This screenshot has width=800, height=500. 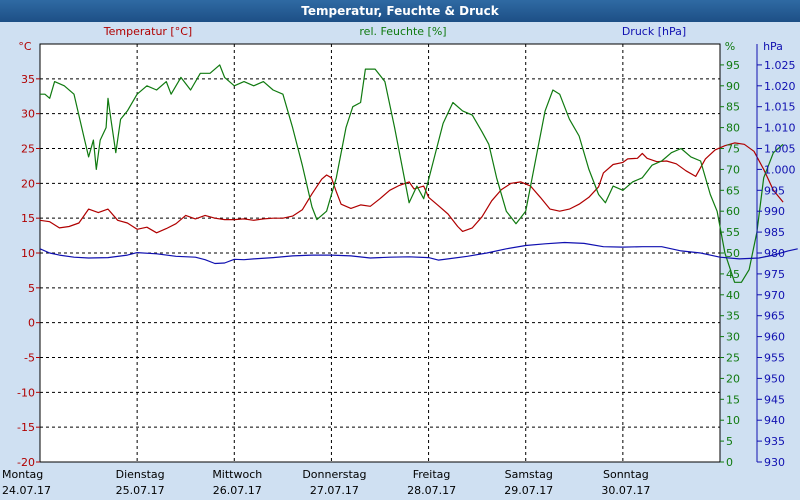 What do you see at coordinates (431, 490) in the screenshot?
I see `x-date-label: 28.07.17` at bounding box center [431, 490].